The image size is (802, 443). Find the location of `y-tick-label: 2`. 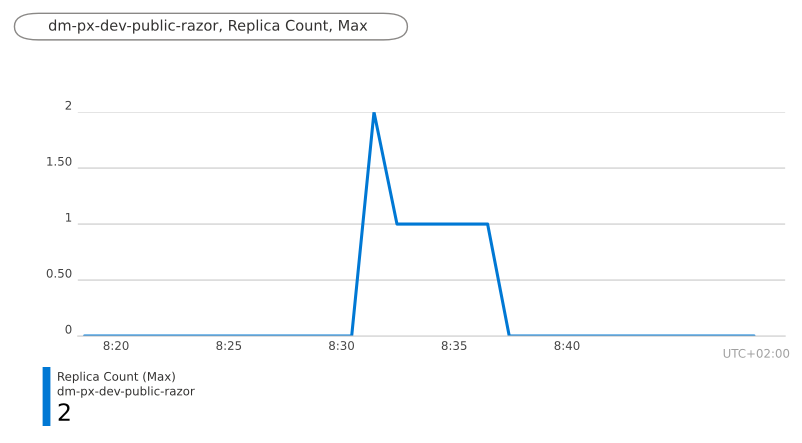

y-tick-label: 2 is located at coordinates (69, 105).